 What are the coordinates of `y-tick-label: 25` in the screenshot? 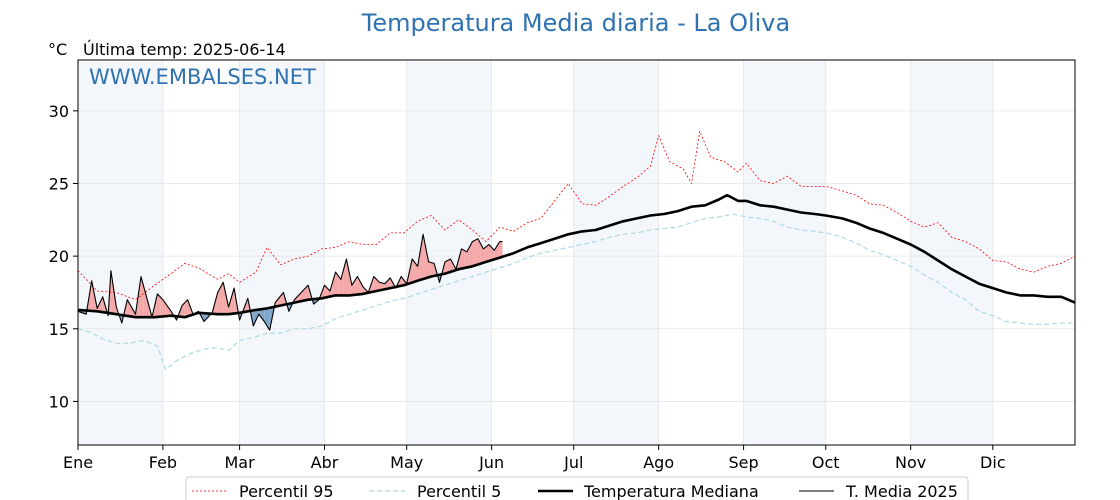 It's located at (59, 183).